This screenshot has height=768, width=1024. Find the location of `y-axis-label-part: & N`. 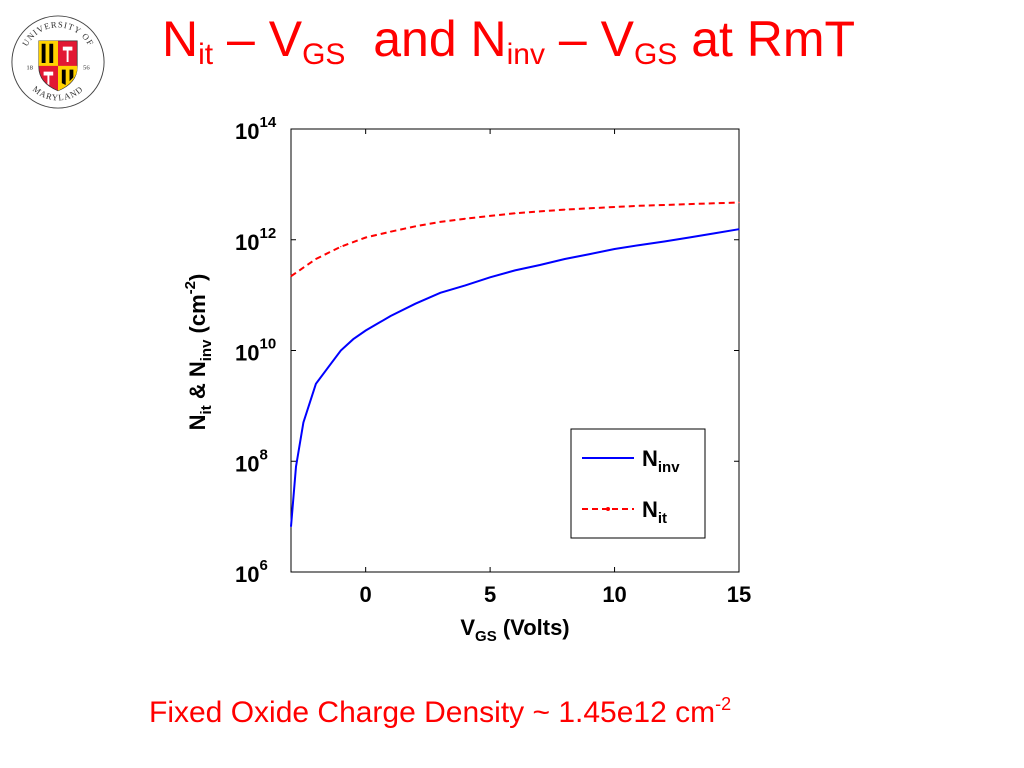

y-axis-label-part: & N is located at coordinates (197, 383).